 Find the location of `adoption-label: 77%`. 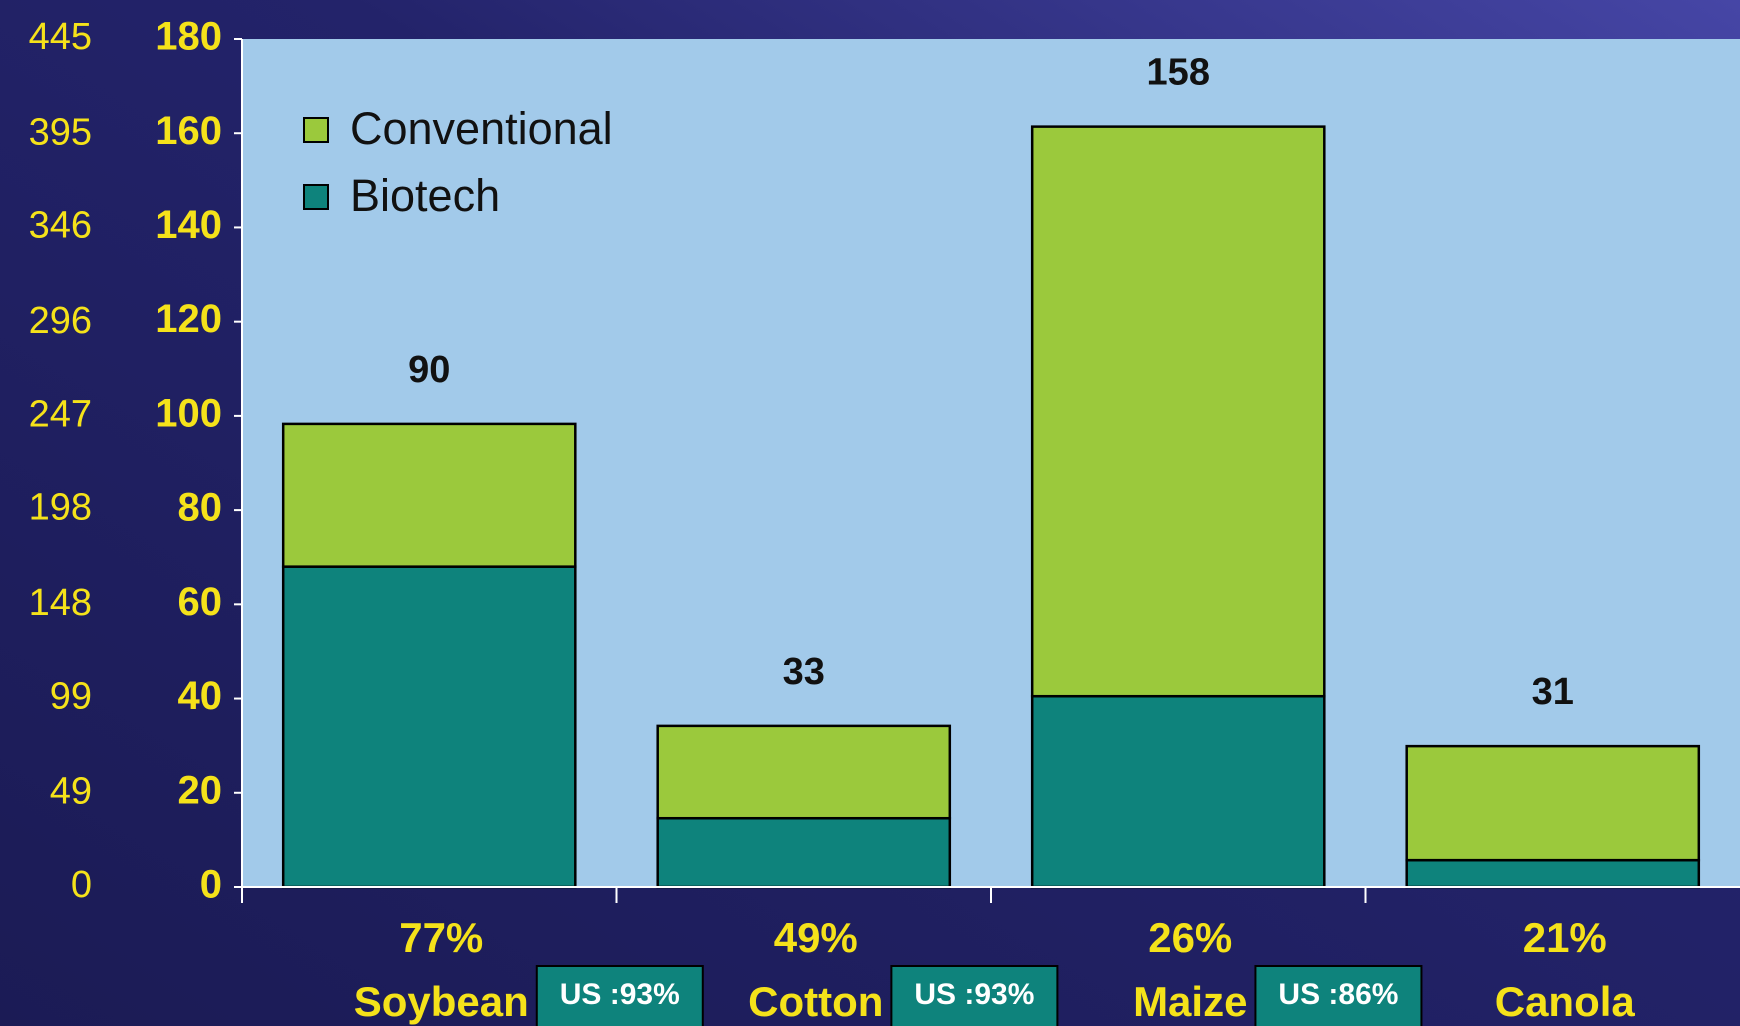

adoption-label: 77% is located at coordinates (441, 937).